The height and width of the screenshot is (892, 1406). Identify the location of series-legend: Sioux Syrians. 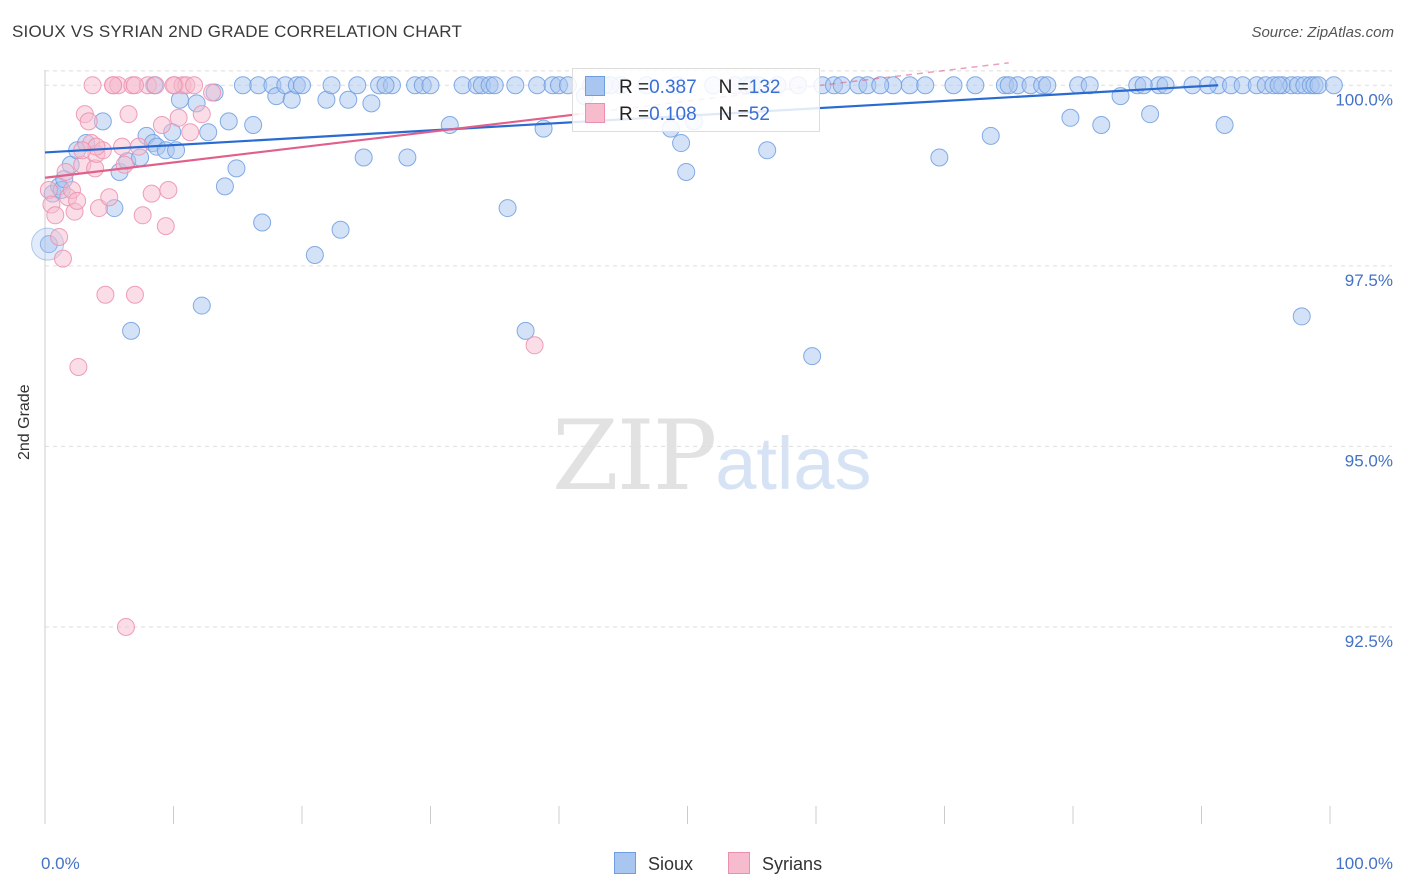
(733, 863).